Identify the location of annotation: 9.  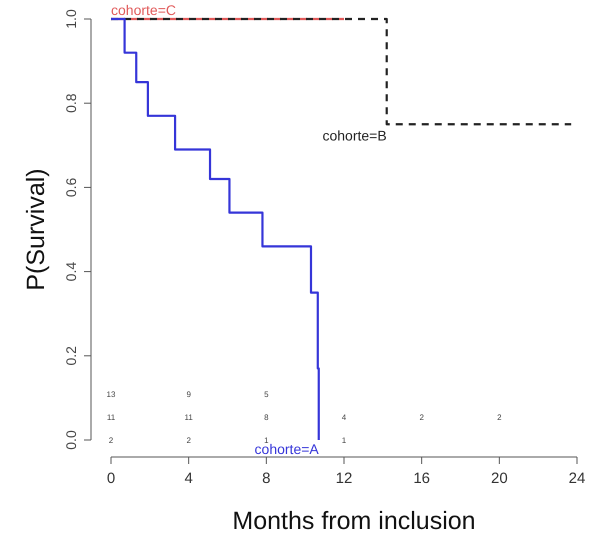
(189, 394).